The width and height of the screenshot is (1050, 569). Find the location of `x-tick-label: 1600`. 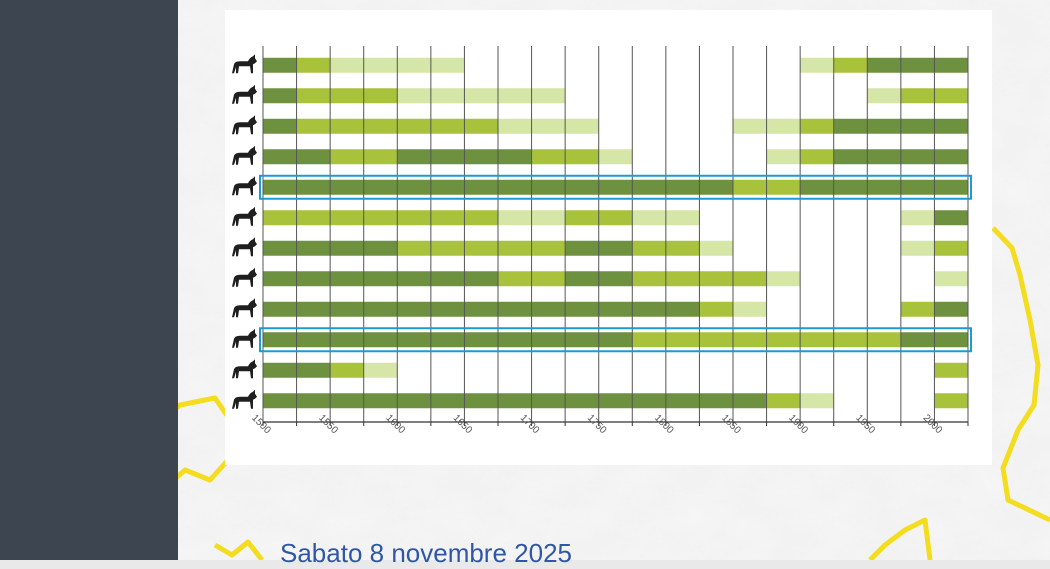

x-tick-label: 1600 is located at coordinates (395, 425).